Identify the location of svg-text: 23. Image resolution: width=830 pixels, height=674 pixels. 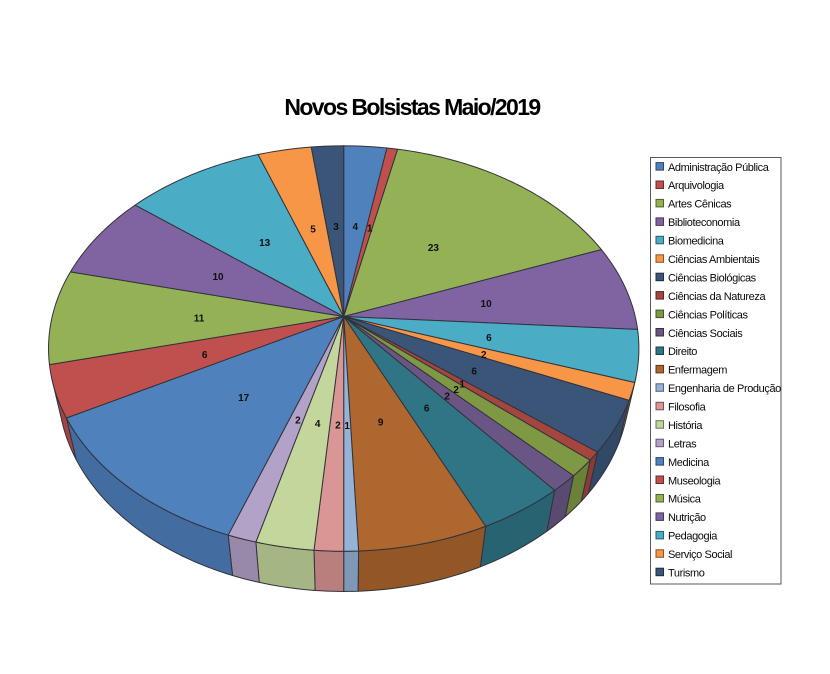
(434, 248).